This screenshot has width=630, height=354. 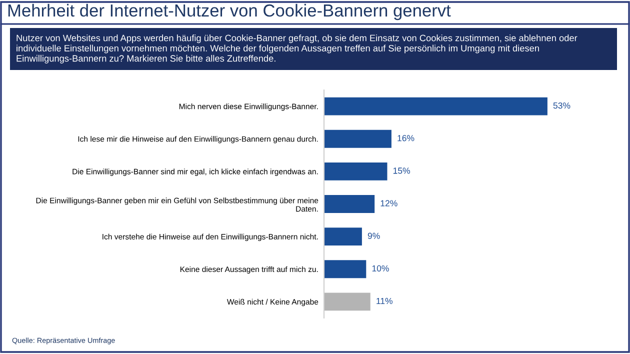 What do you see at coordinates (380, 268) in the screenshot?
I see `data-label: 10%` at bounding box center [380, 268].